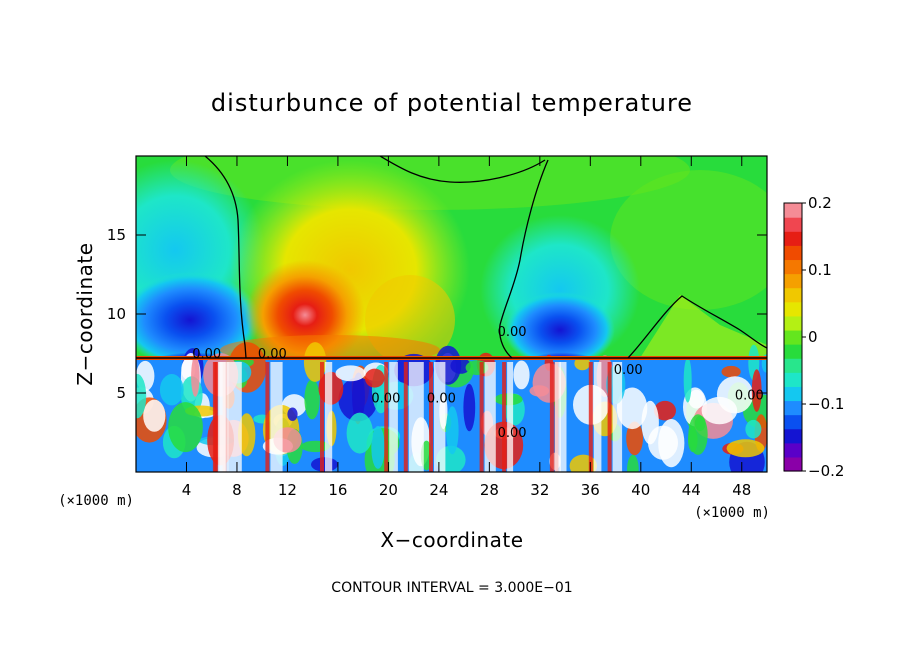 The image size is (904, 654). Describe the element at coordinates (826, 404) in the screenshot. I see `colorbar-tick-label: −0.1` at that location.